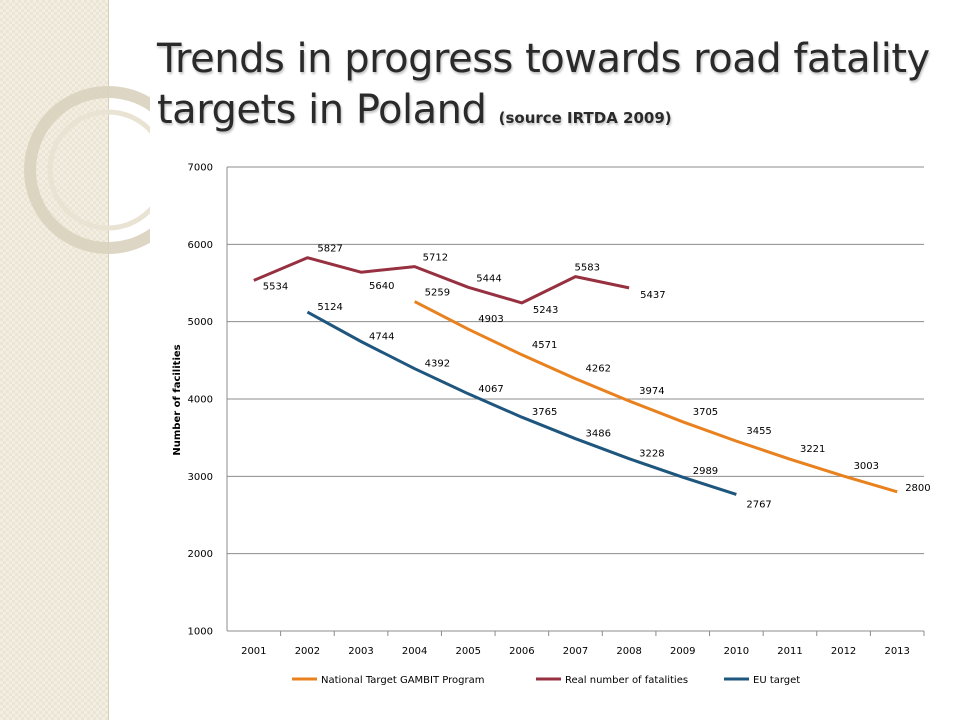 This screenshot has height=720, width=960. What do you see at coordinates (490, 319) in the screenshot?
I see `data-label-national-target-gambit-program-2005: 4903` at bounding box center [490, 319].